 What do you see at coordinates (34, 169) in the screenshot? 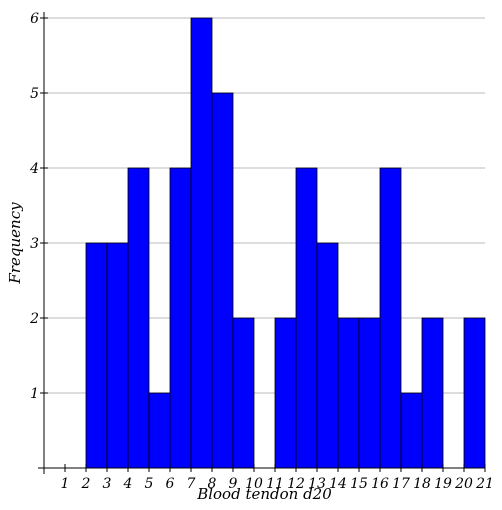
I see `y-tick-label-4: 4` at bounding box center [34, 169].